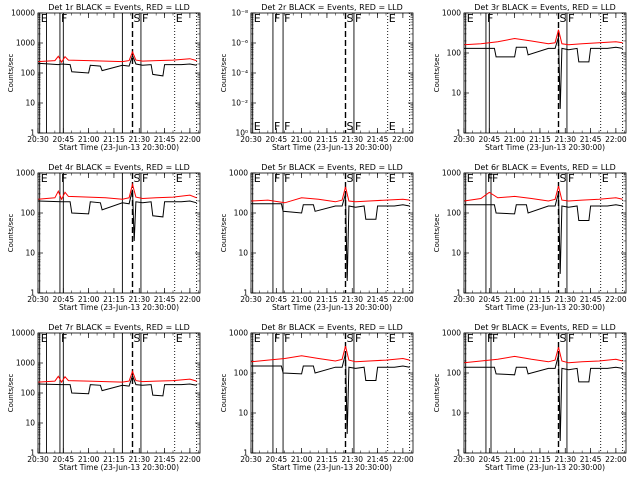 The width and height of the screenshot is (640, 484). What do you see at coordinates (332, 7) in the screenshot?
I see `chart-title: Det 2r BLACK = Events, RED = LLD` at bounding box center [332, 7].